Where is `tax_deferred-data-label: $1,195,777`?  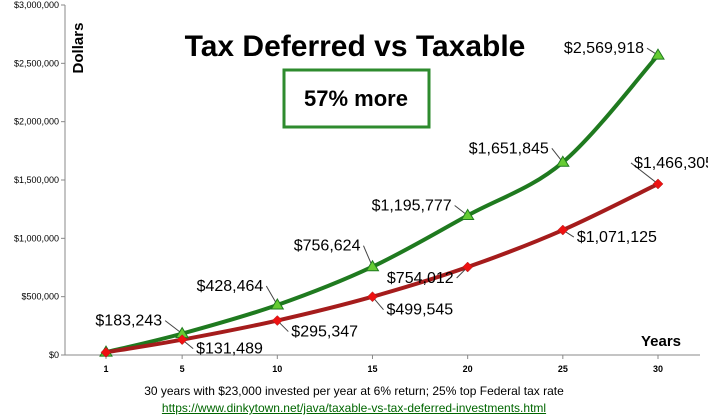 tax_deferred-data-label: $1,195,777 is located at coordinates (412, 205).